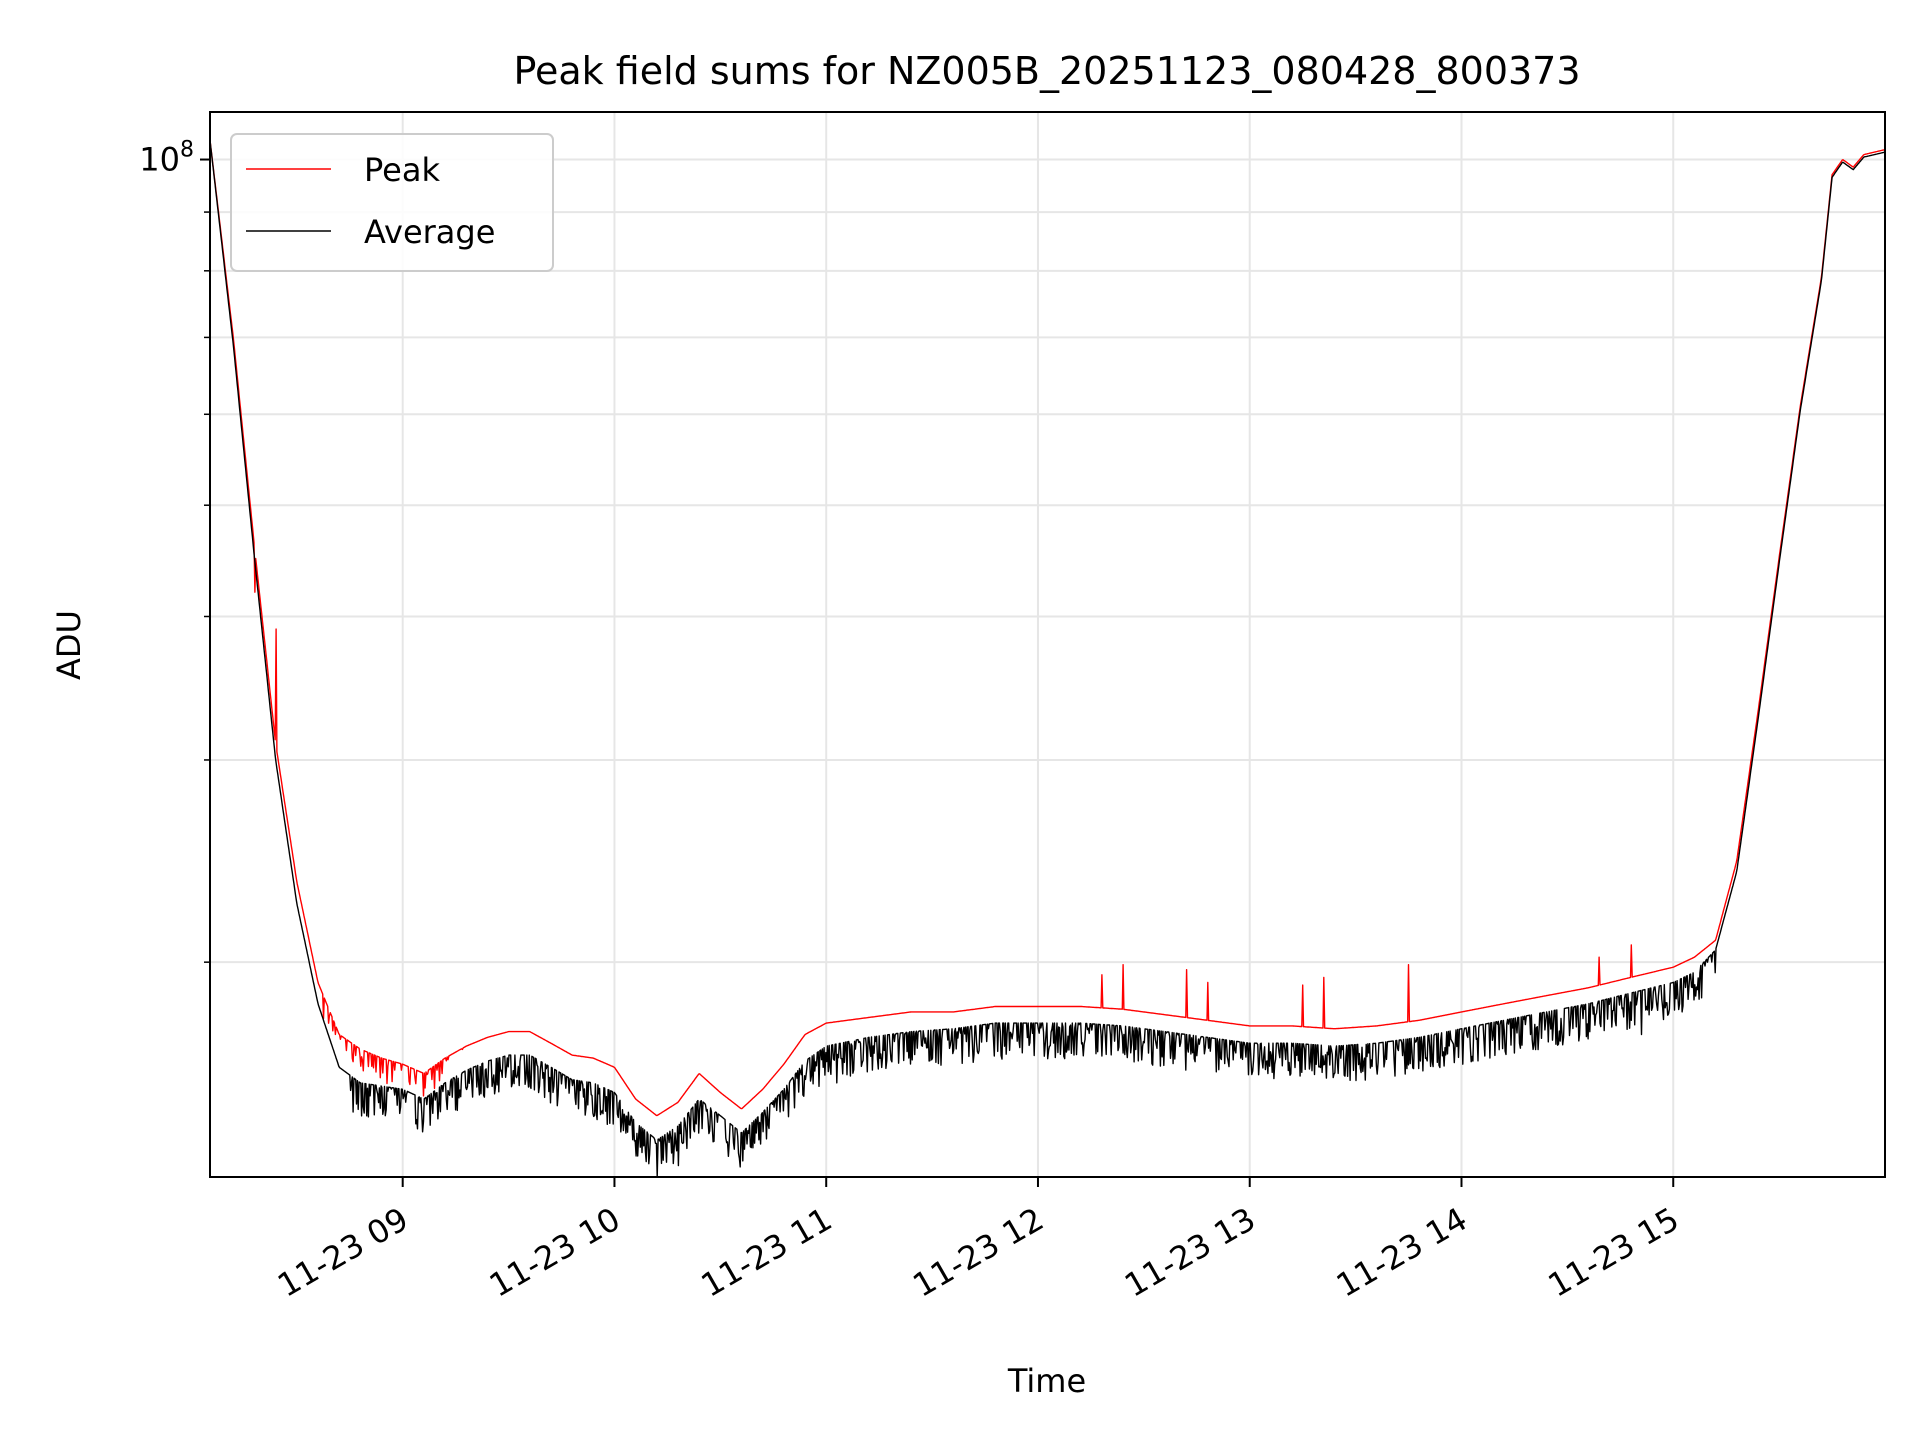 This screenshot has width=1920, height=1440. I want to click on x-tick-label: 11-23 09, so click(343, 1252).